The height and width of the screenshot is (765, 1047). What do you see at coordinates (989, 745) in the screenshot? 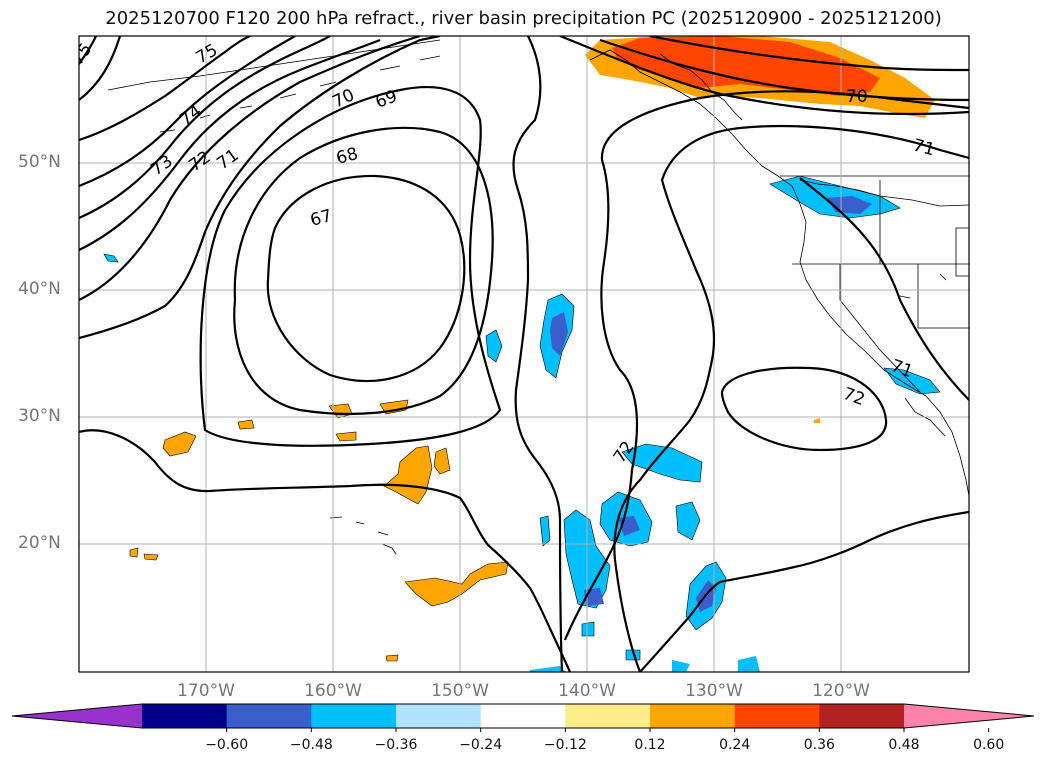
I see `colorbar-tick-label: 0.60` at bounding box center [989, 745].